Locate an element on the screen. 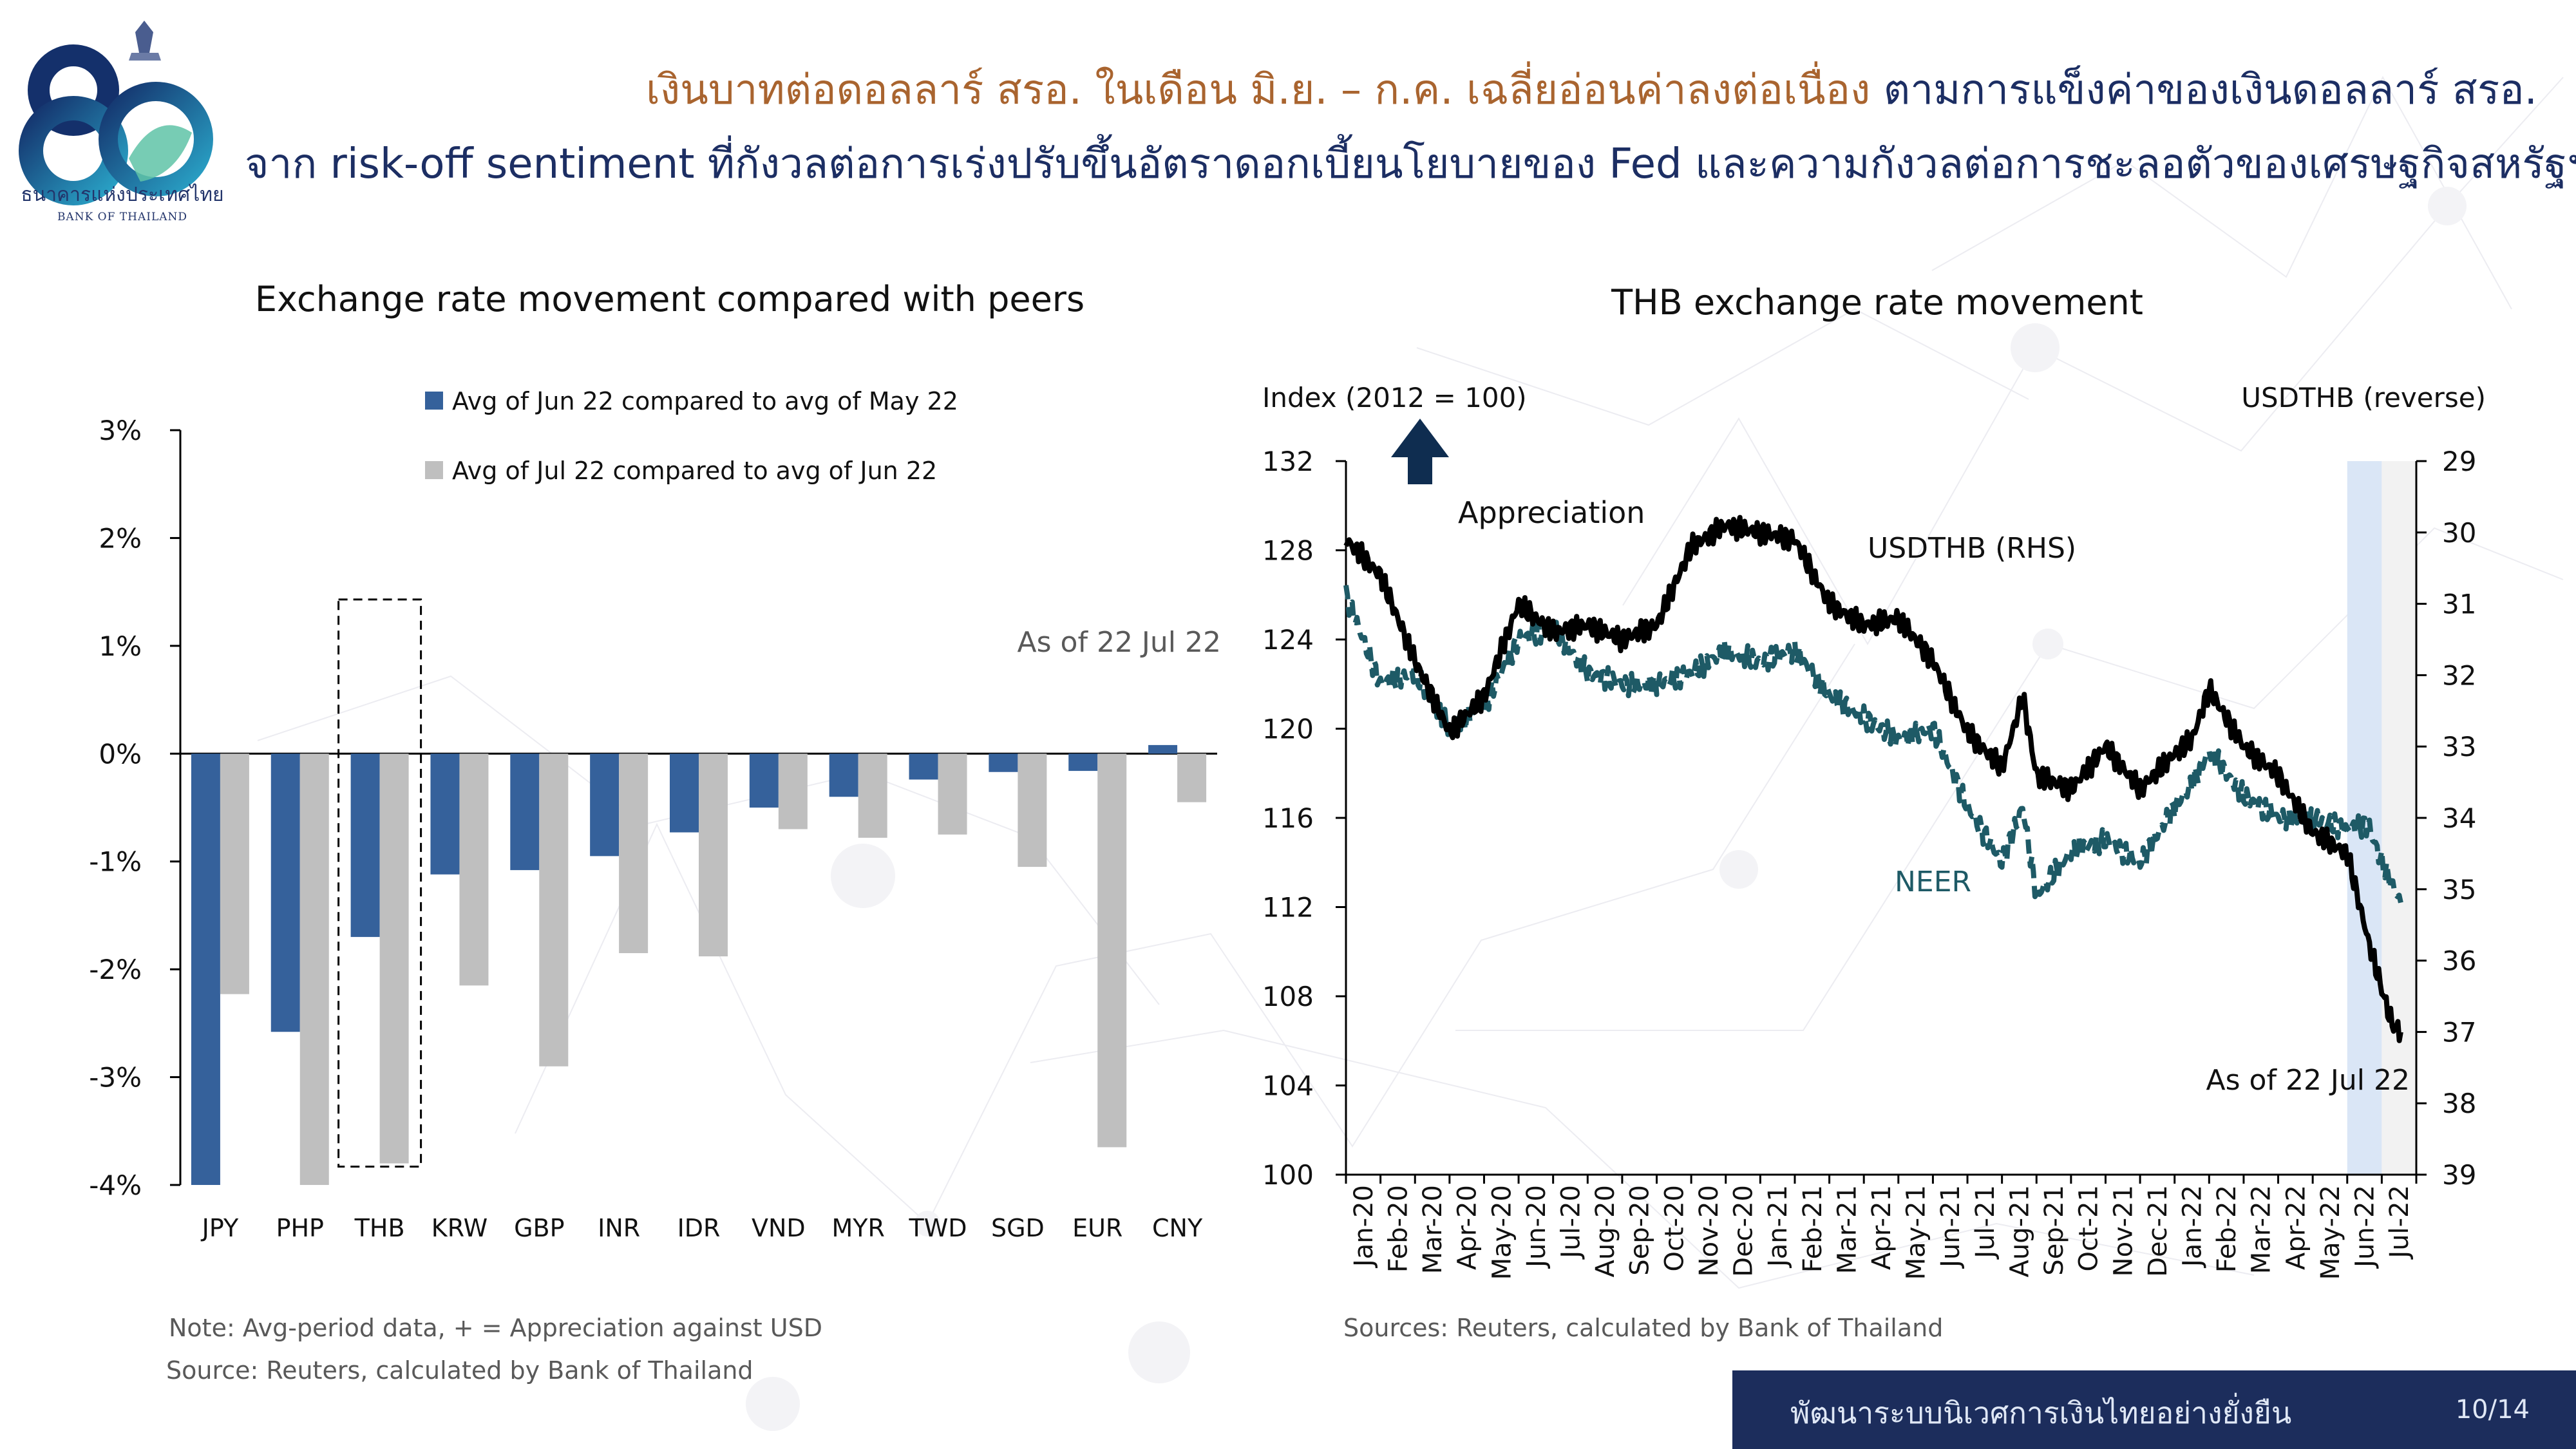 The width and height of the screenshot is (2576, 1449). bar-eur-jul is located at coordinates (1112, 950).